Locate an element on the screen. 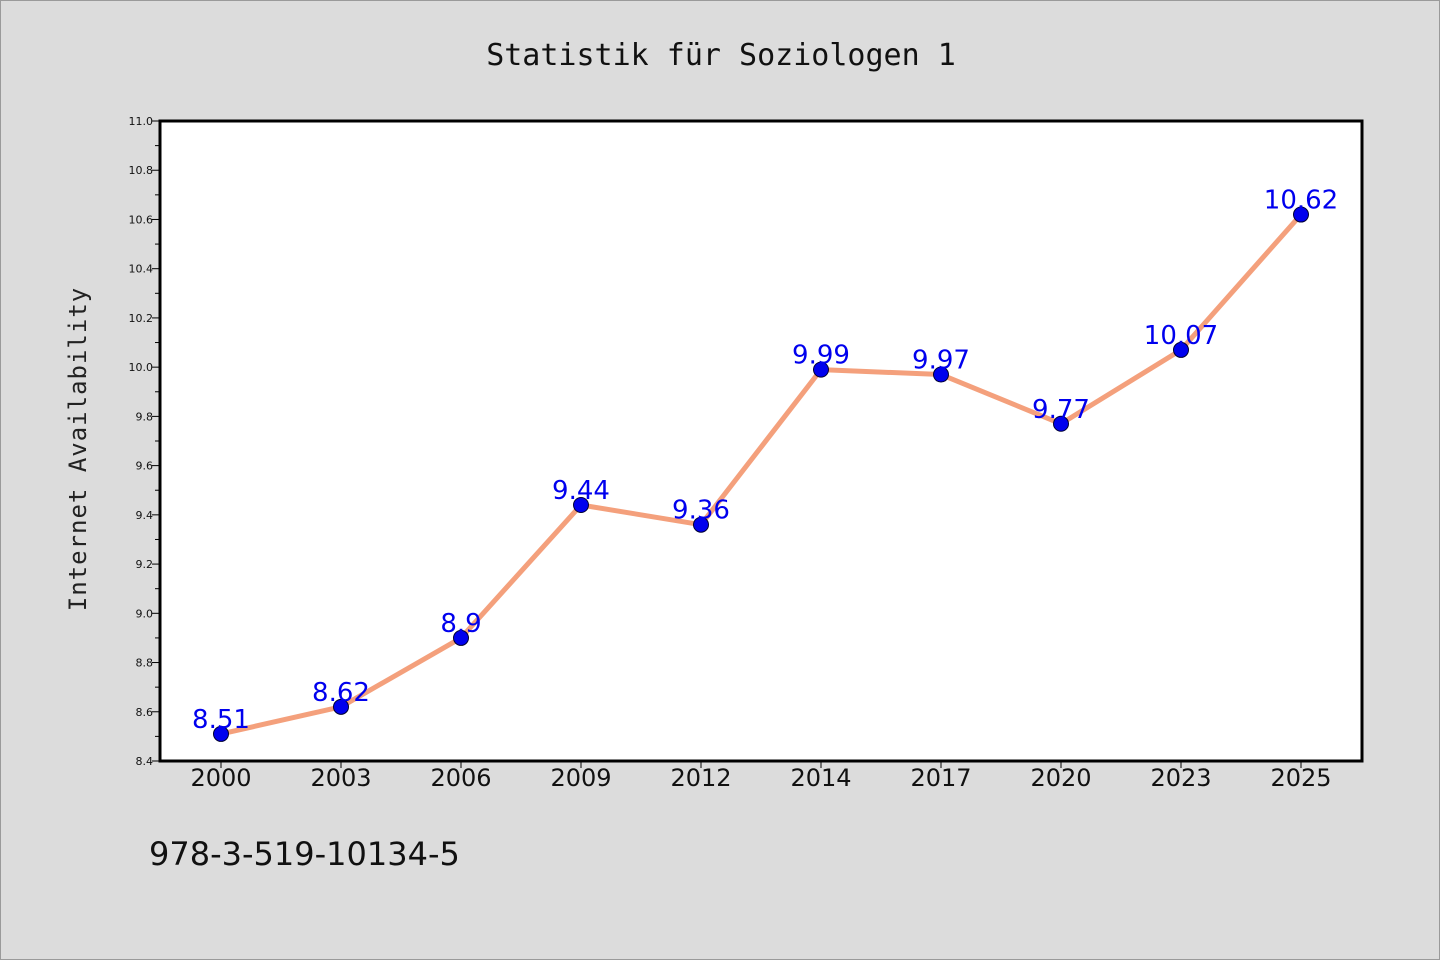 The image size is (1440, 960). x-tick-label: 2014 is located at coordinates (820, 778).